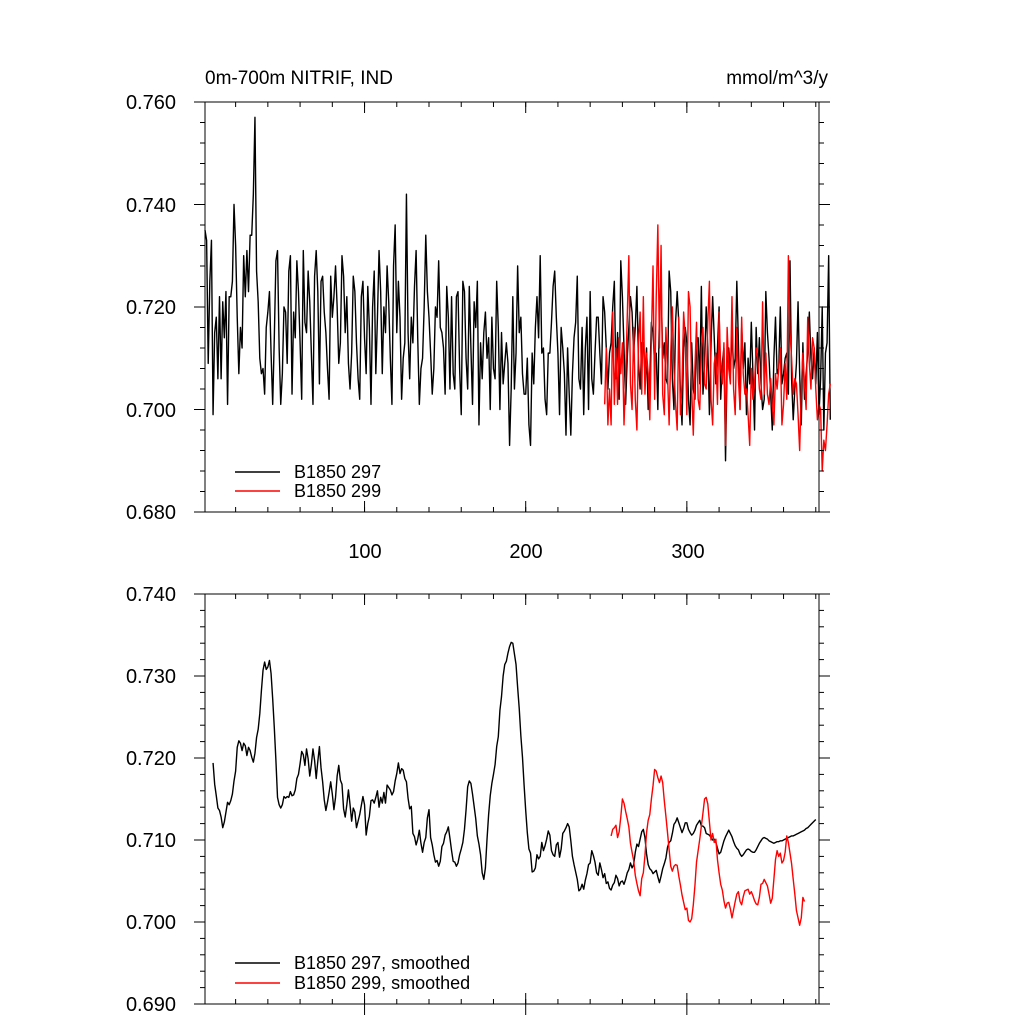 The width and height of the screenshot is (1024, 1024). I want to click on bottom-ytick-label: 0.700, so click(151, 923).